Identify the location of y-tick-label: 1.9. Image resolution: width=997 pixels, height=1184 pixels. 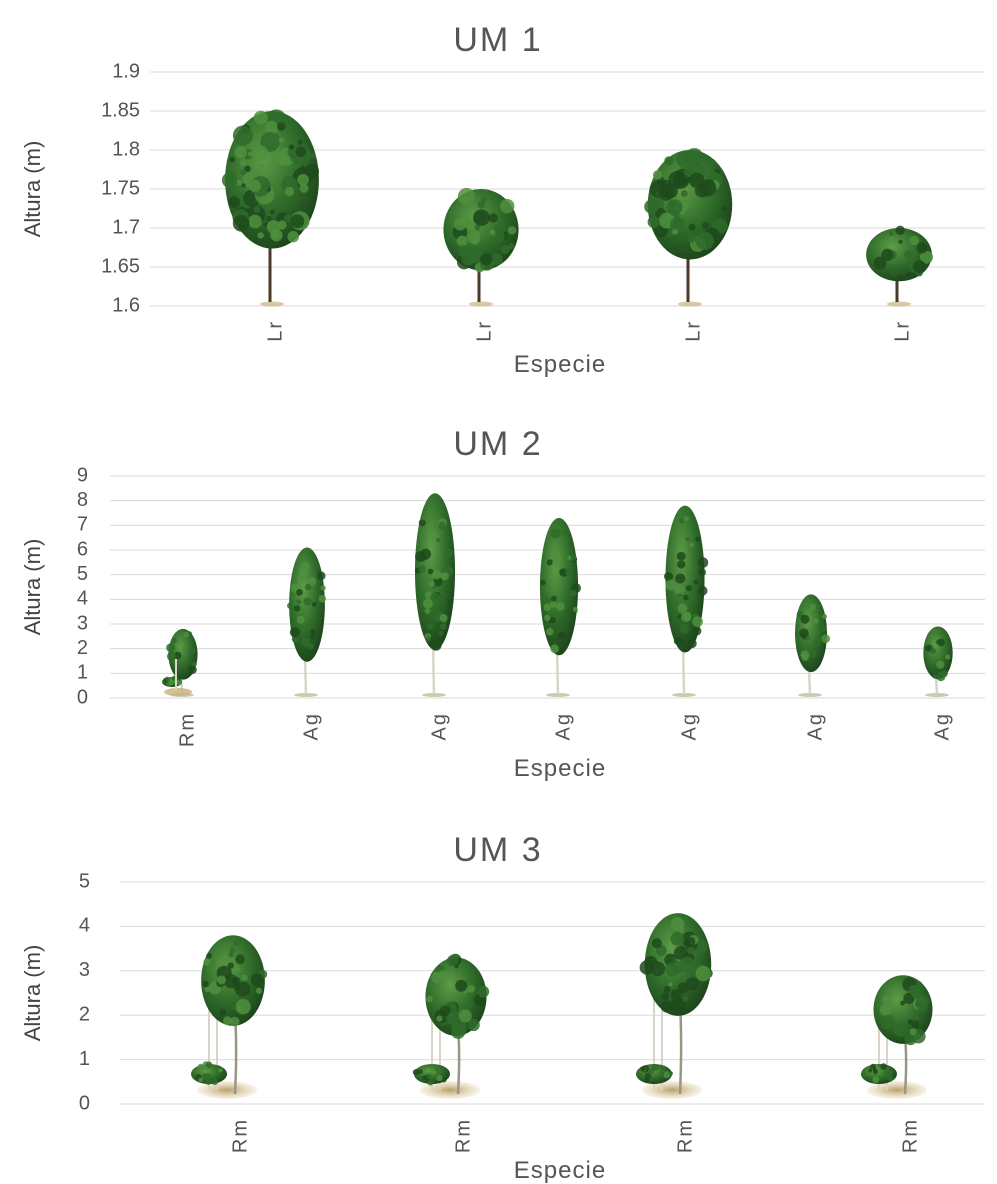
(126, 71).